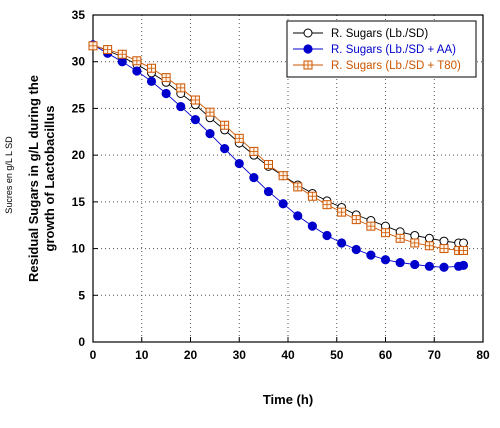  I want to click on y-tick-label: 10, so click(79, 249).